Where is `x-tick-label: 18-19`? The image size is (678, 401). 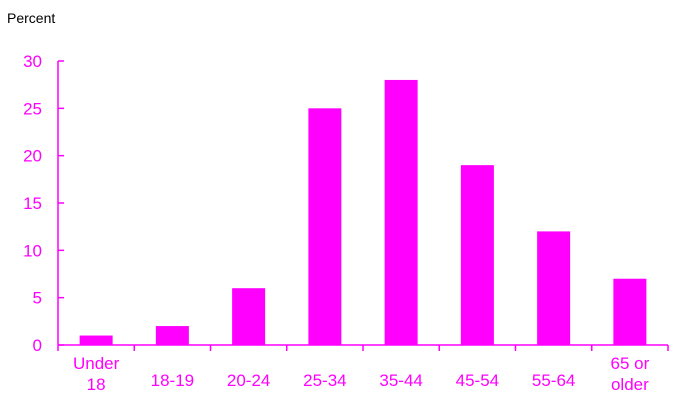
x-tick-label: 18-19 is located at coordinates (172, 380).